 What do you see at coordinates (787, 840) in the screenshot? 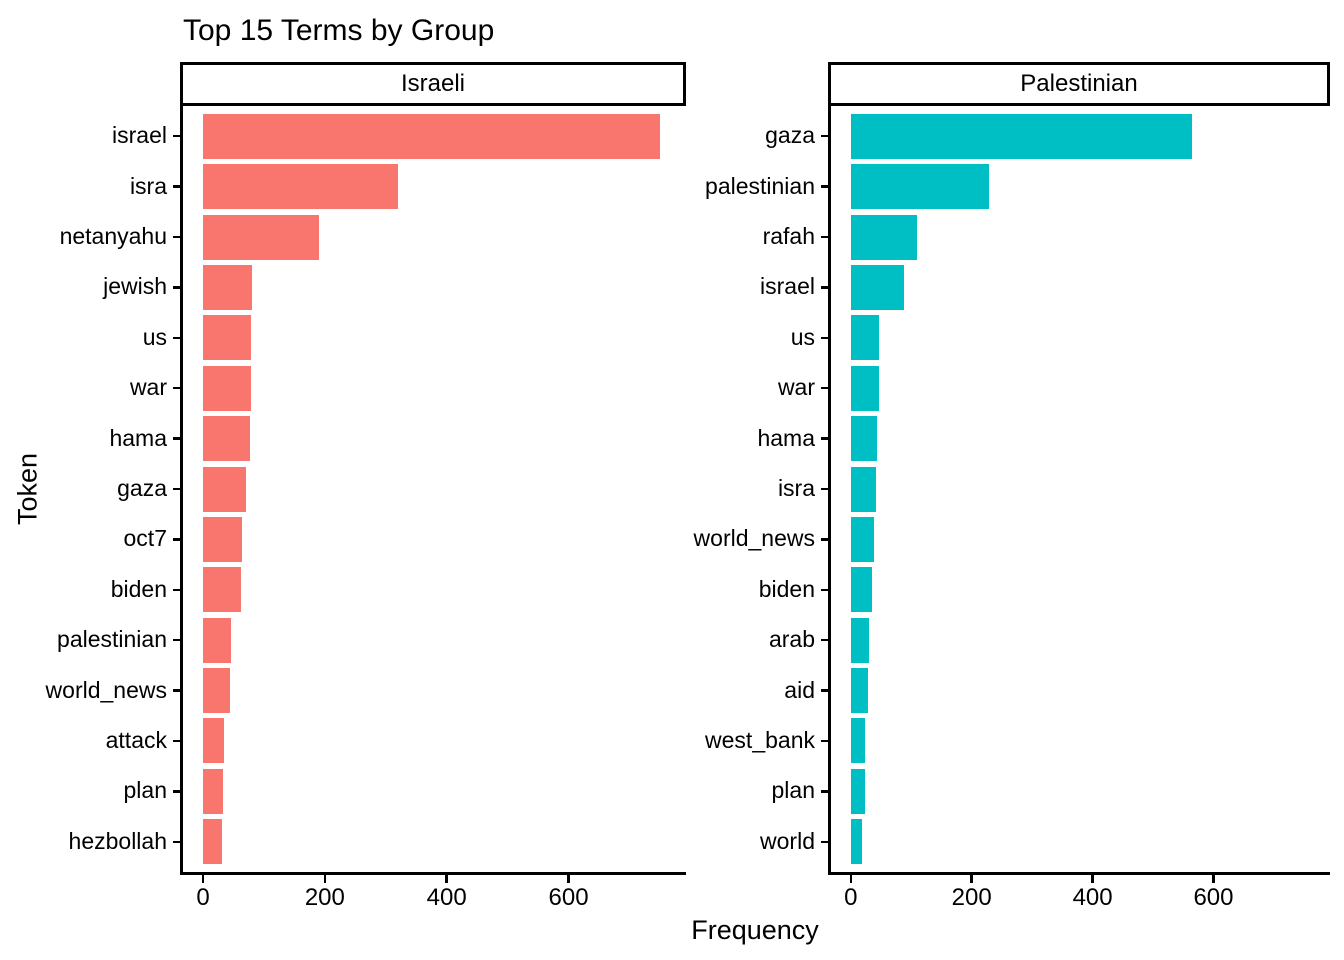
I see `y-tick-label: world` at bounding box center [787, 840].